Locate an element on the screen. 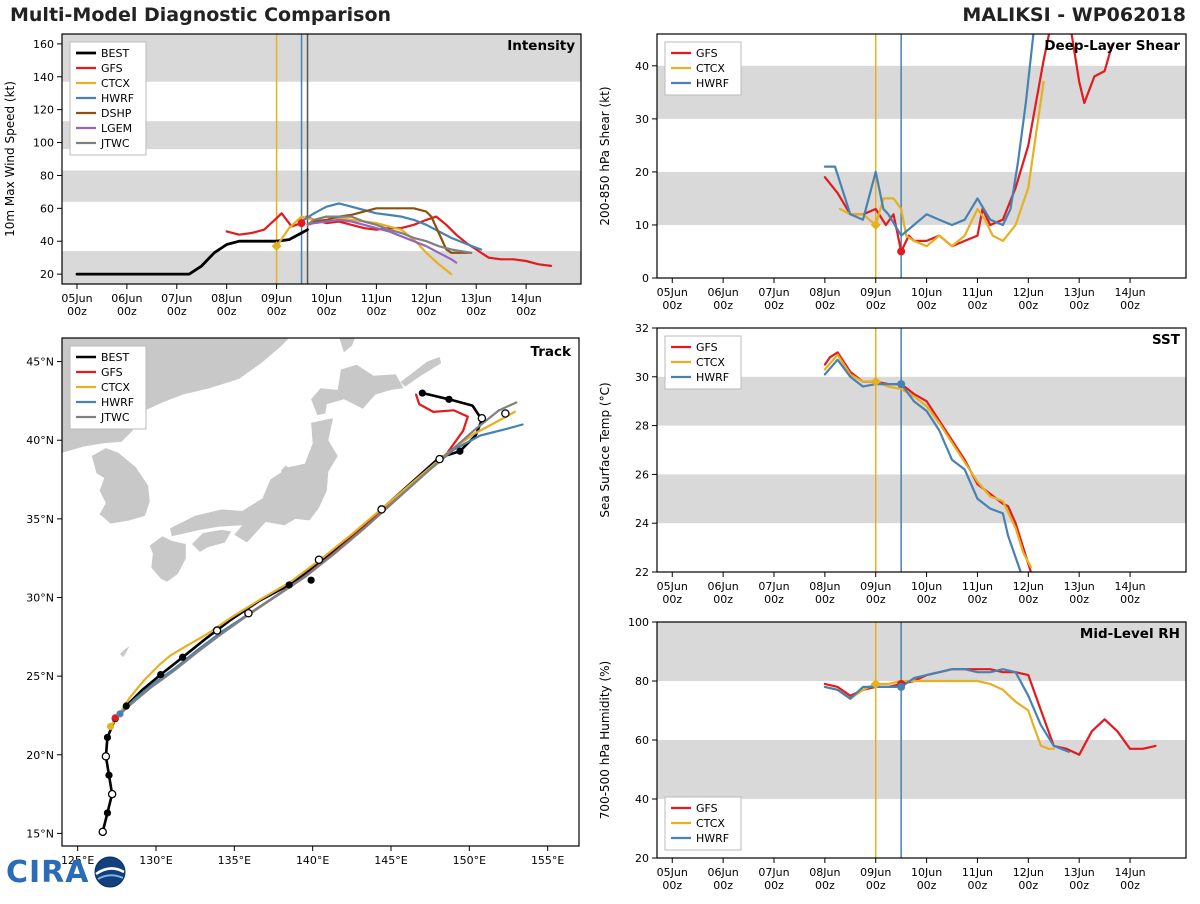 The width and height of the screenshot is (1200, 904). svg-text: 150°E is located at coordinates (469, 860).